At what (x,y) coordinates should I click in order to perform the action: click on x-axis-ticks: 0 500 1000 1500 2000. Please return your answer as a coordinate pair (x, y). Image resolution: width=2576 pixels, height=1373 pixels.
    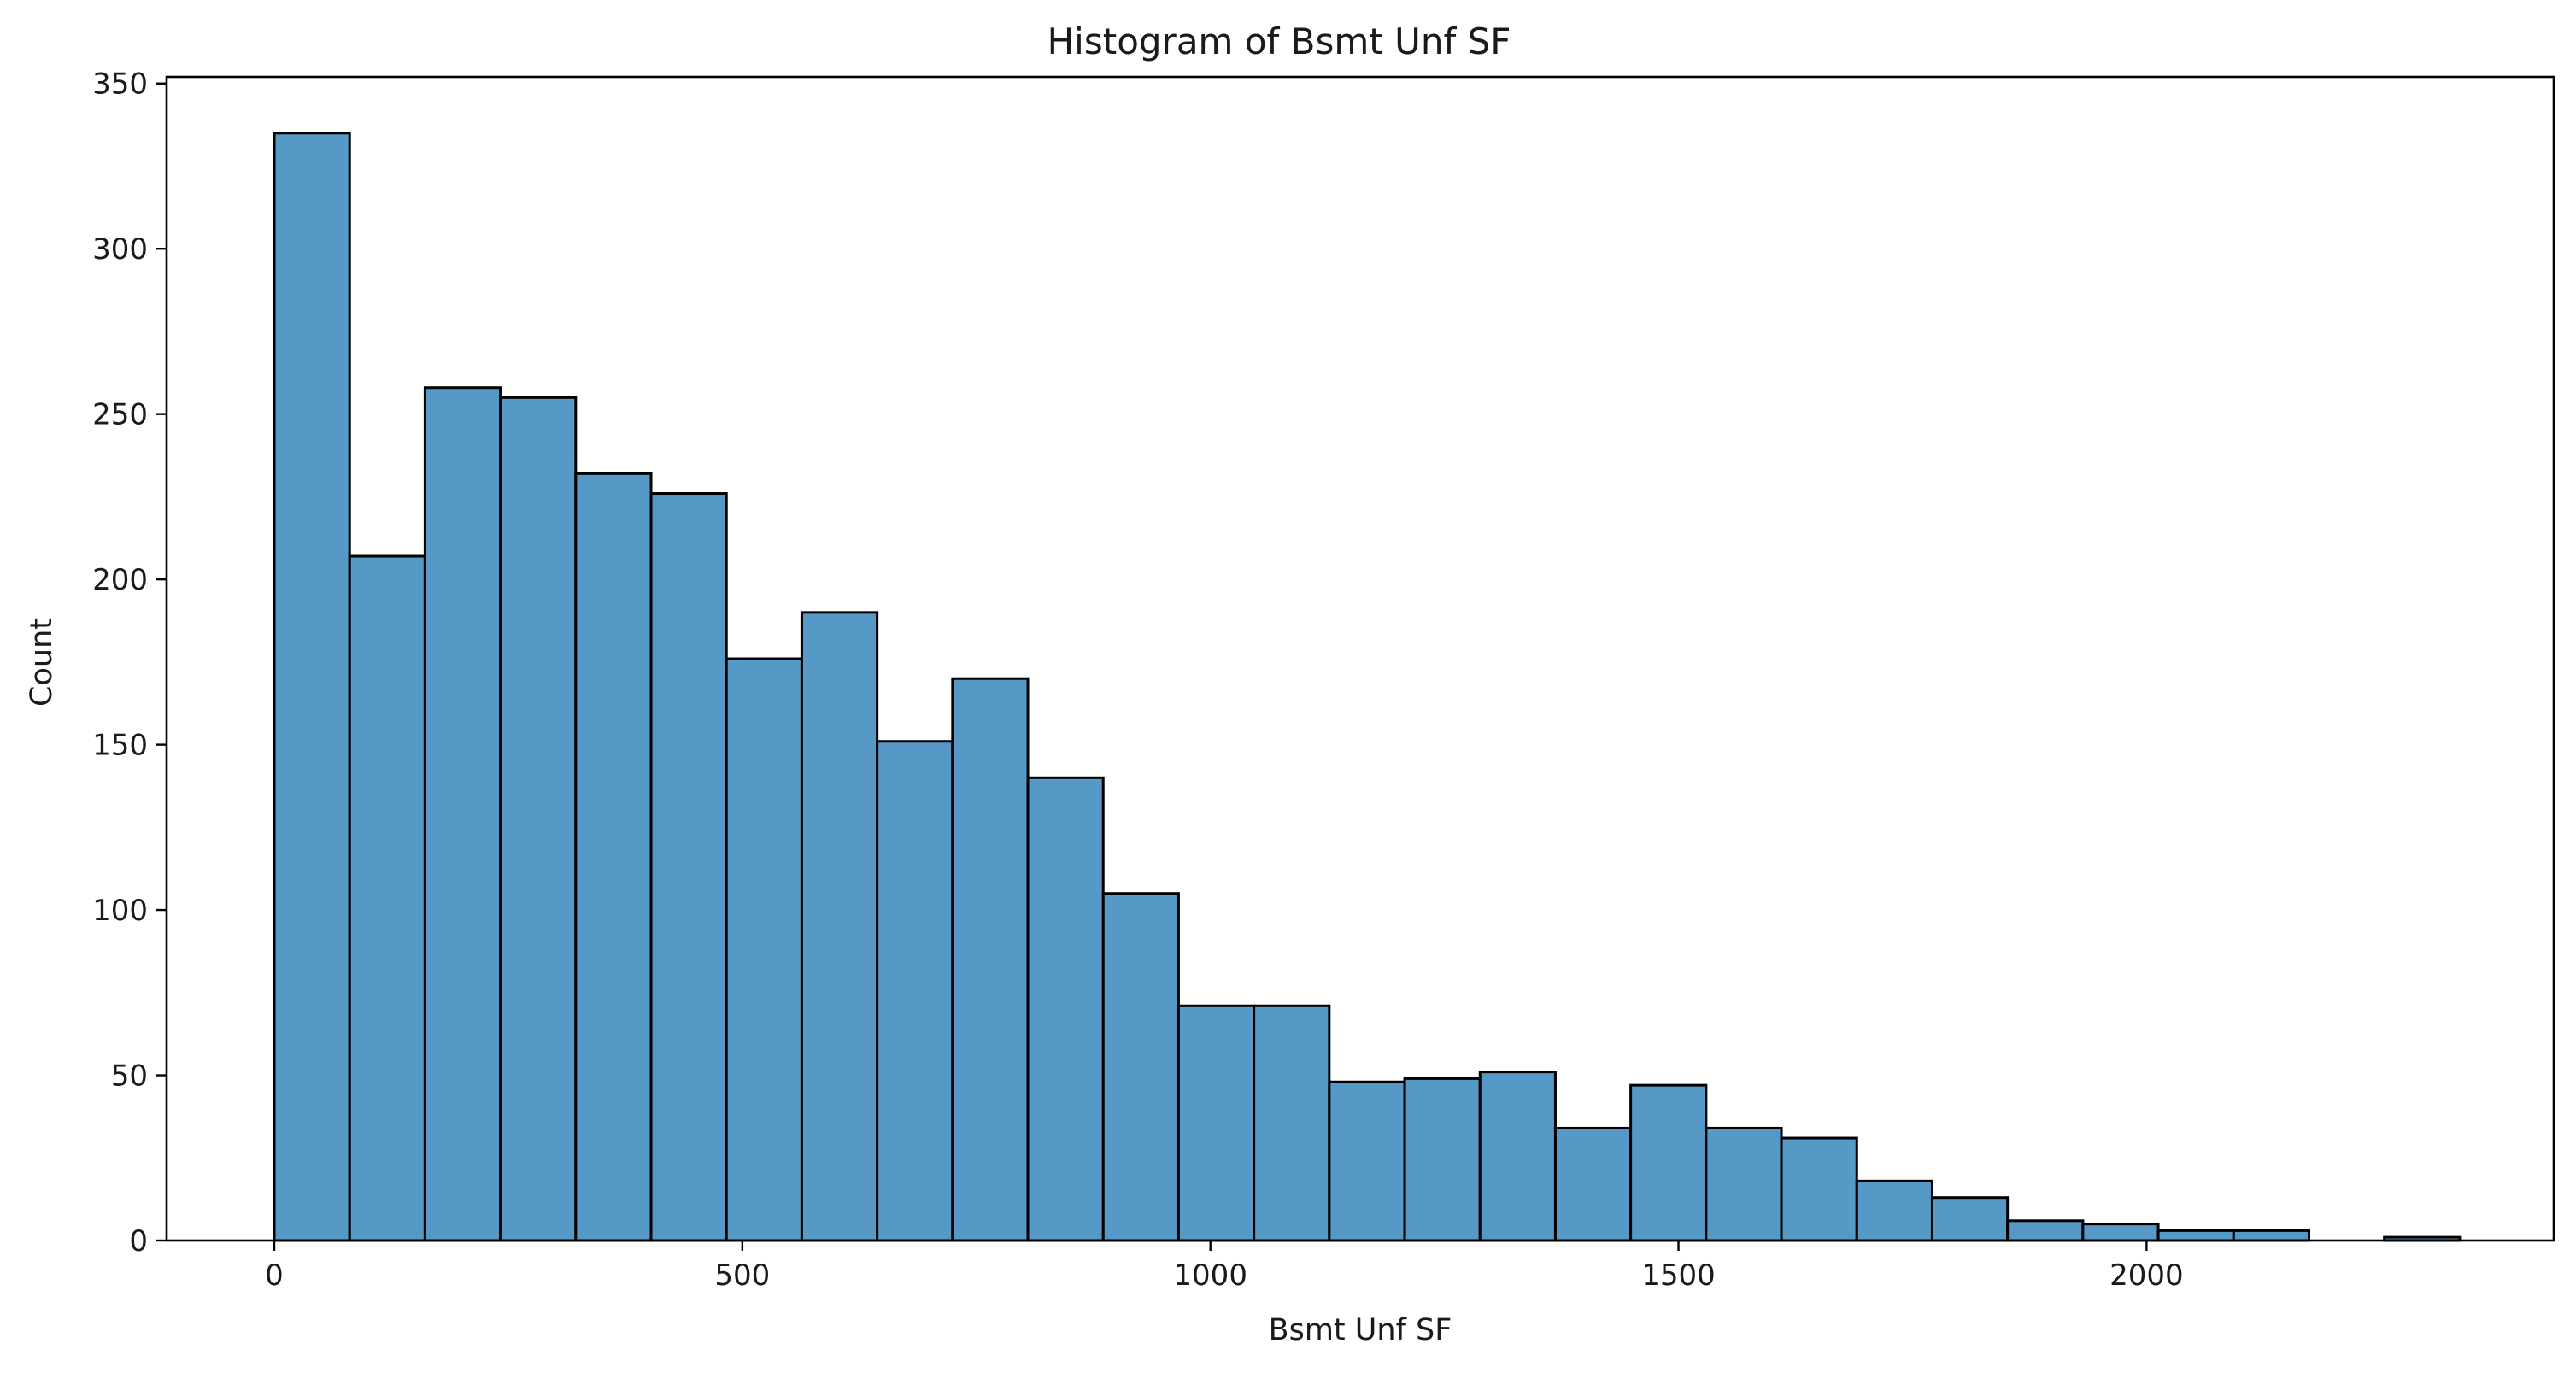
    Looking at the image, I should click on (1224, 1267).